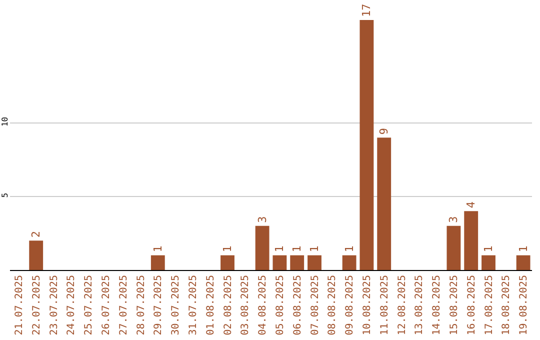 Image resolution: width=540 pixels, height=340 pixels. What do you see at coordinates (158, 305) in the screenshot?
I see `x-tick-label: 29.07.2025` at bounding box center [158, 305].